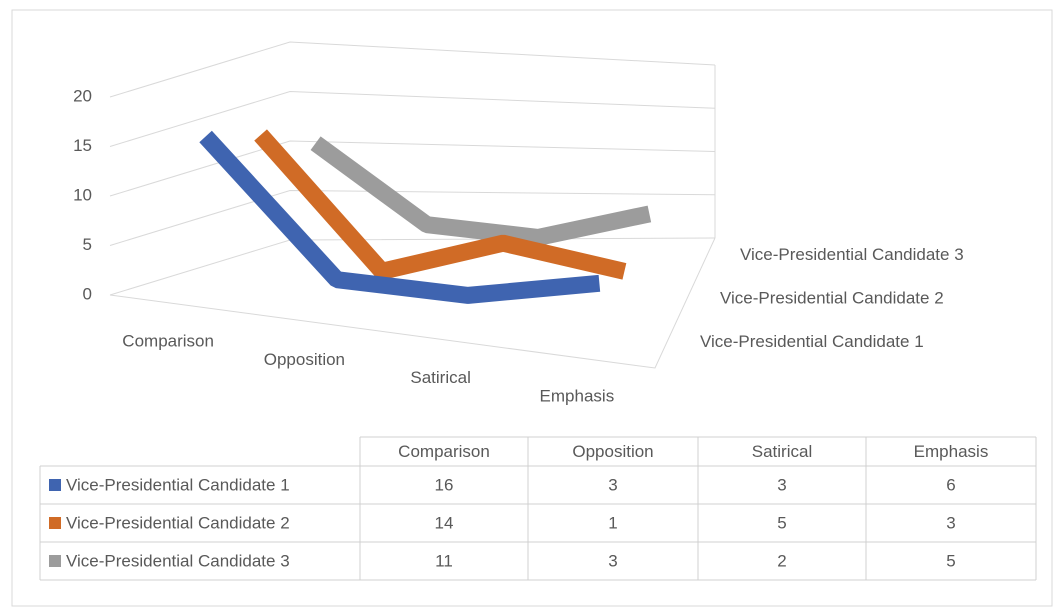  I want to click on table-cell: 6, so click(950, 484).